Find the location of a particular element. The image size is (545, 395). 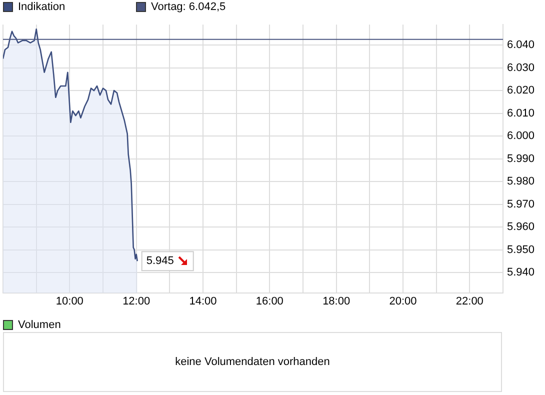

y-tick-label: 6.030 is located at coordinates (521, 68).